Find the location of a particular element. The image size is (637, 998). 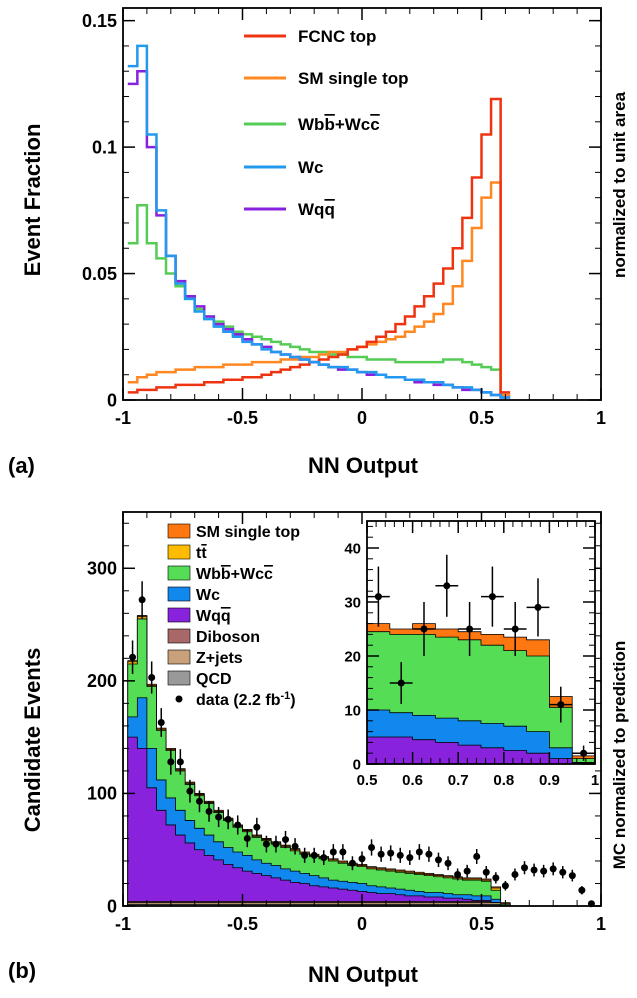

legend-swatch-wc is located at coordinates (179, 594).